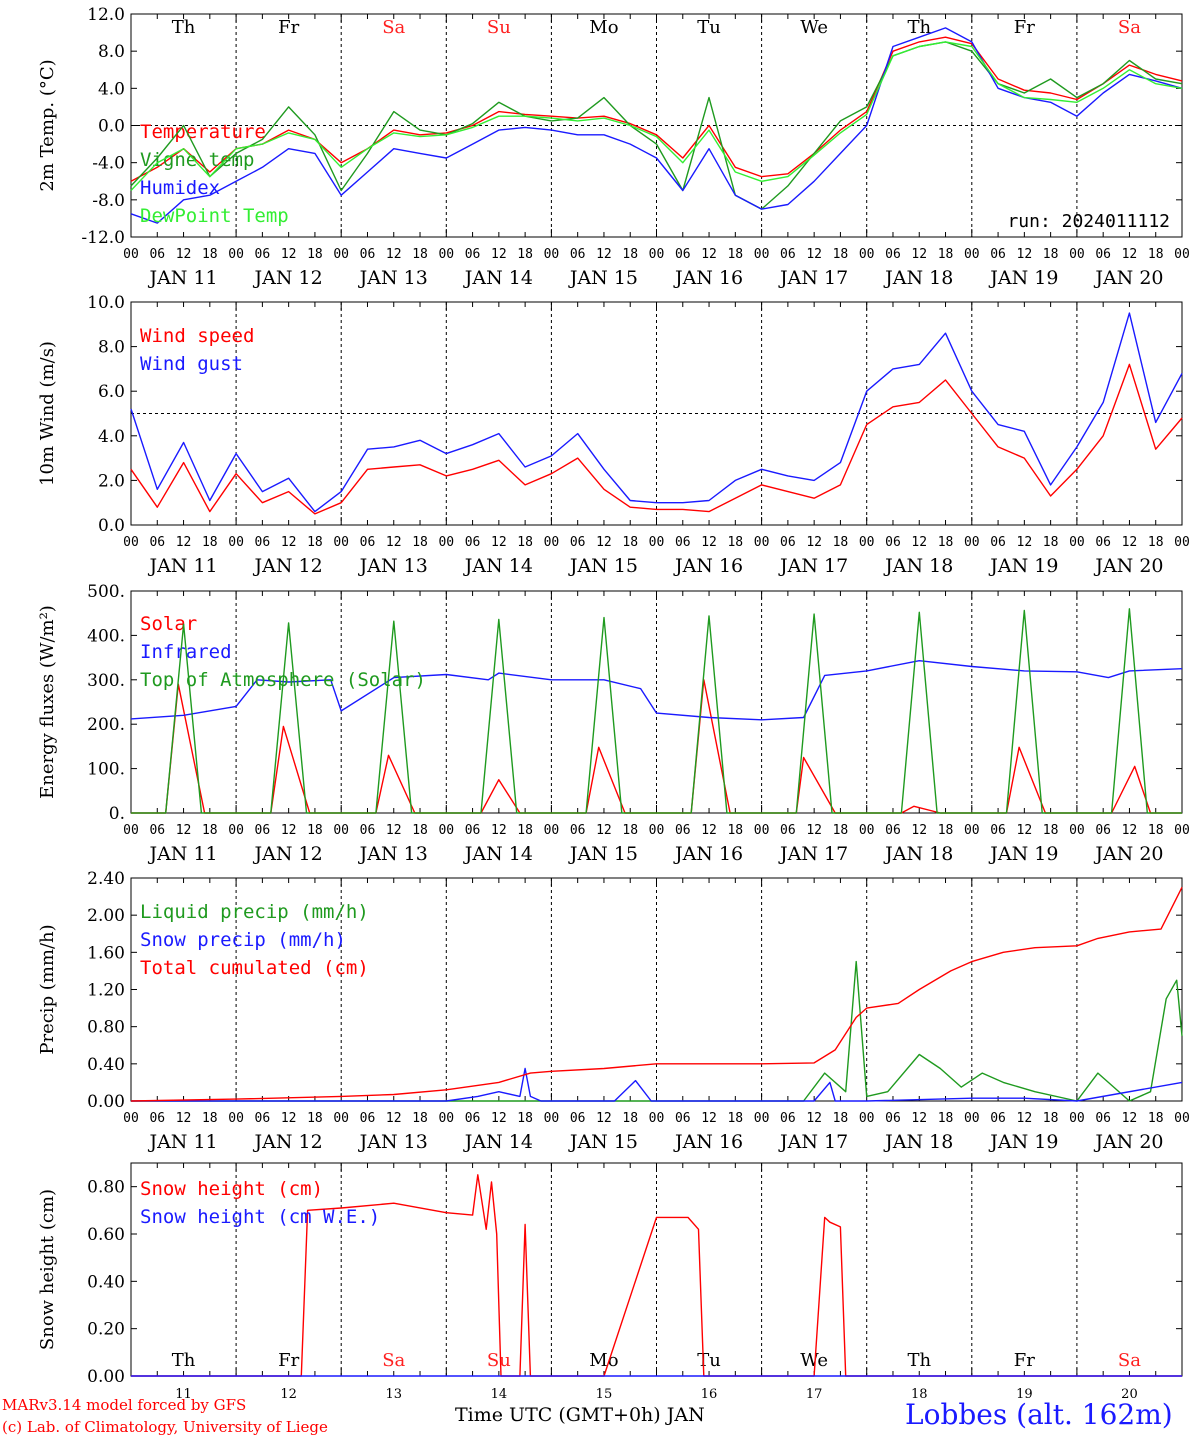  What do you see at coordinates (919, 1394) in the screenshot?
I see `day-number-label: 18` at bounding box center [919, 1394].